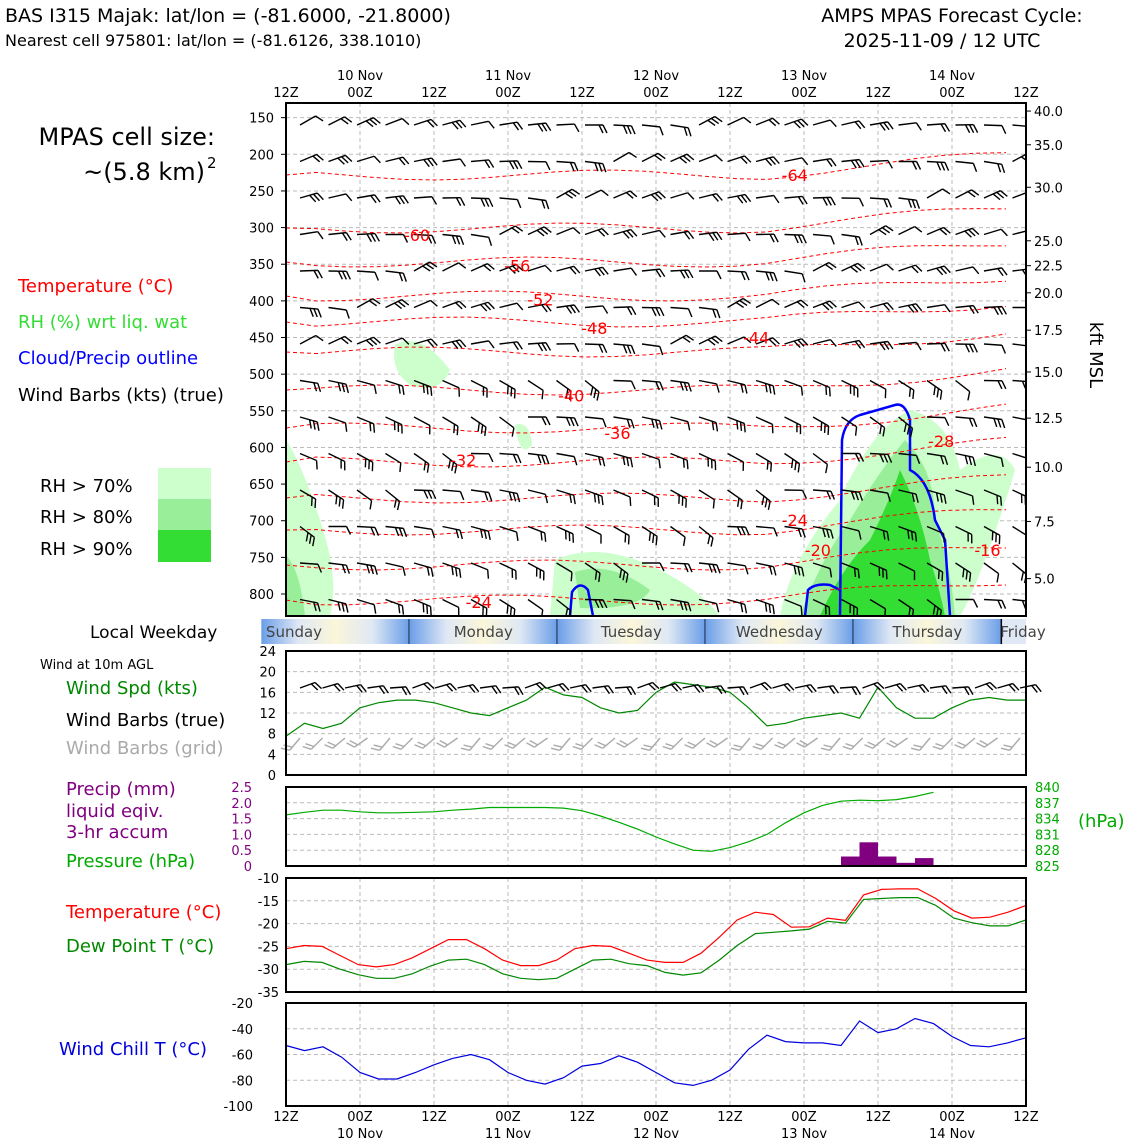 This screenshot has height=1140, width=1140. Describe the element at coordinates (184, 546) in the screenshot. I see `legend-rh90-swatch` at that location.